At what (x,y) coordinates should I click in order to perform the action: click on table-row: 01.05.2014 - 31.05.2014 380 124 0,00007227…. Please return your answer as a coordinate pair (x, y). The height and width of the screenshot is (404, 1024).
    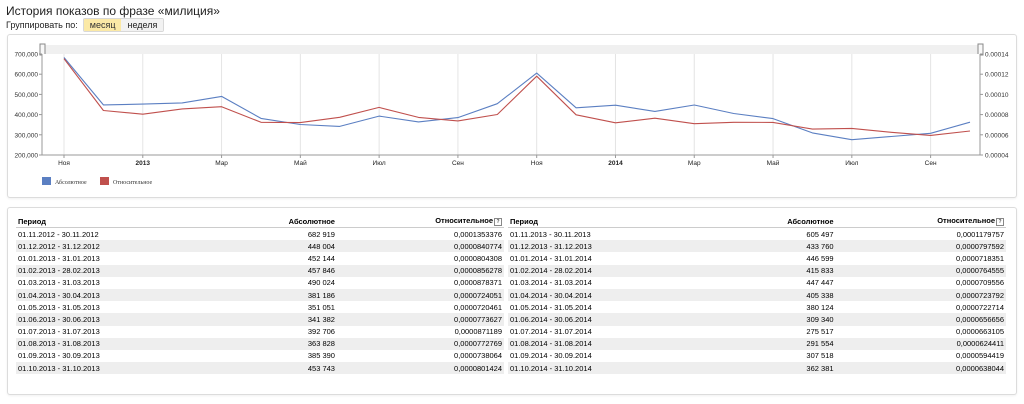
    Looking at the image, I should click on (757, 307).